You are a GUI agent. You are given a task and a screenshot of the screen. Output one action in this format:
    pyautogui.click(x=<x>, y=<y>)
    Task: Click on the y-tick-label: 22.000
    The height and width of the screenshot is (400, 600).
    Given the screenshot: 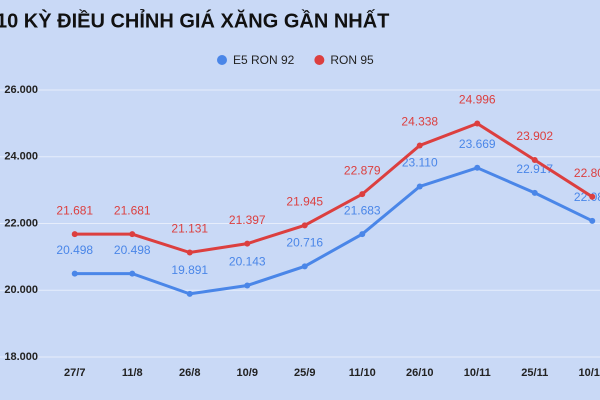 What is the action you would take?
    pyautogui.click(x=21, y=223)
    